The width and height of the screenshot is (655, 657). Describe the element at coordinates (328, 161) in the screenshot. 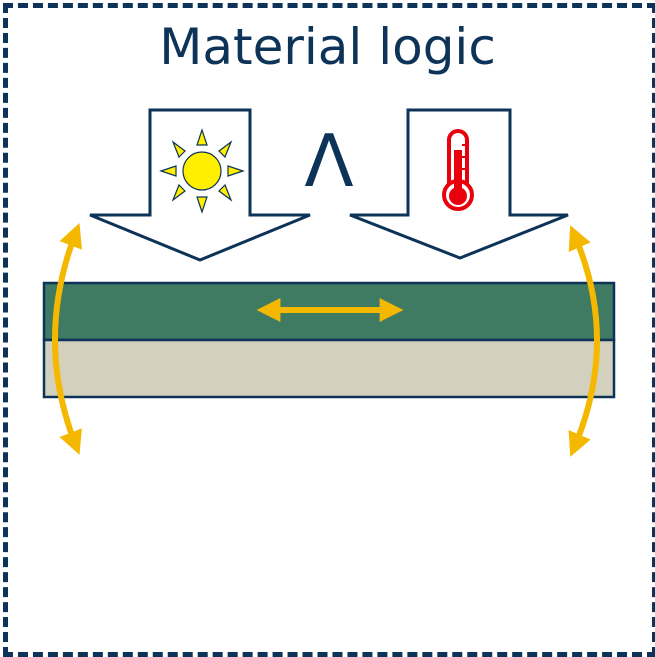

I see `and-operator: Λ` at that location.